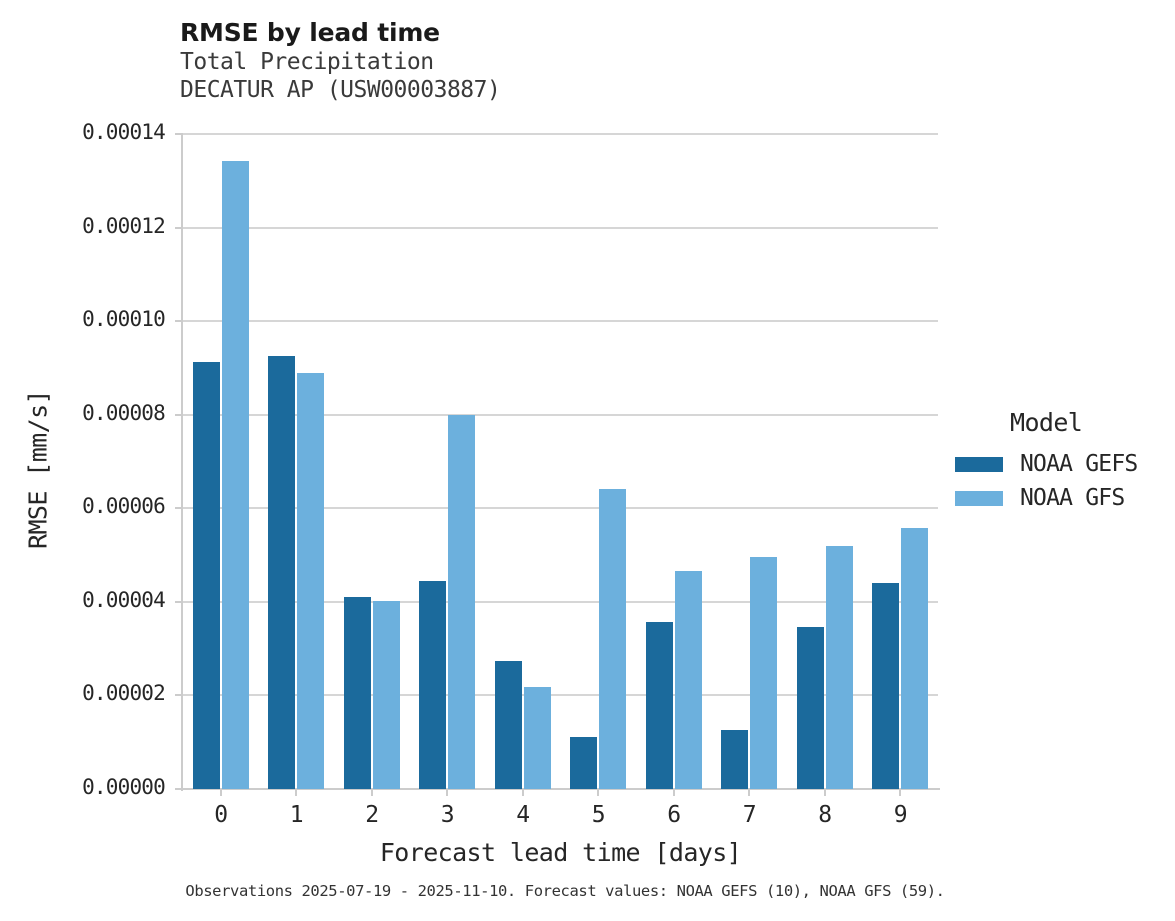 The image size is (1175, 921). I want to click on x-tick-label: 7, so click(749, 815).